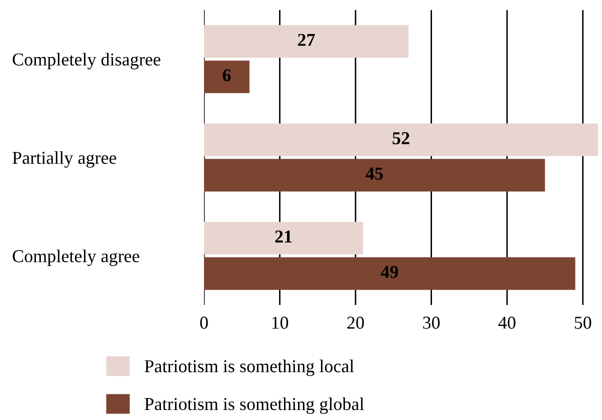  Describe the element at coordinates (280, 322) in the screenshot. I see `x-tick-label: 10` at that location.